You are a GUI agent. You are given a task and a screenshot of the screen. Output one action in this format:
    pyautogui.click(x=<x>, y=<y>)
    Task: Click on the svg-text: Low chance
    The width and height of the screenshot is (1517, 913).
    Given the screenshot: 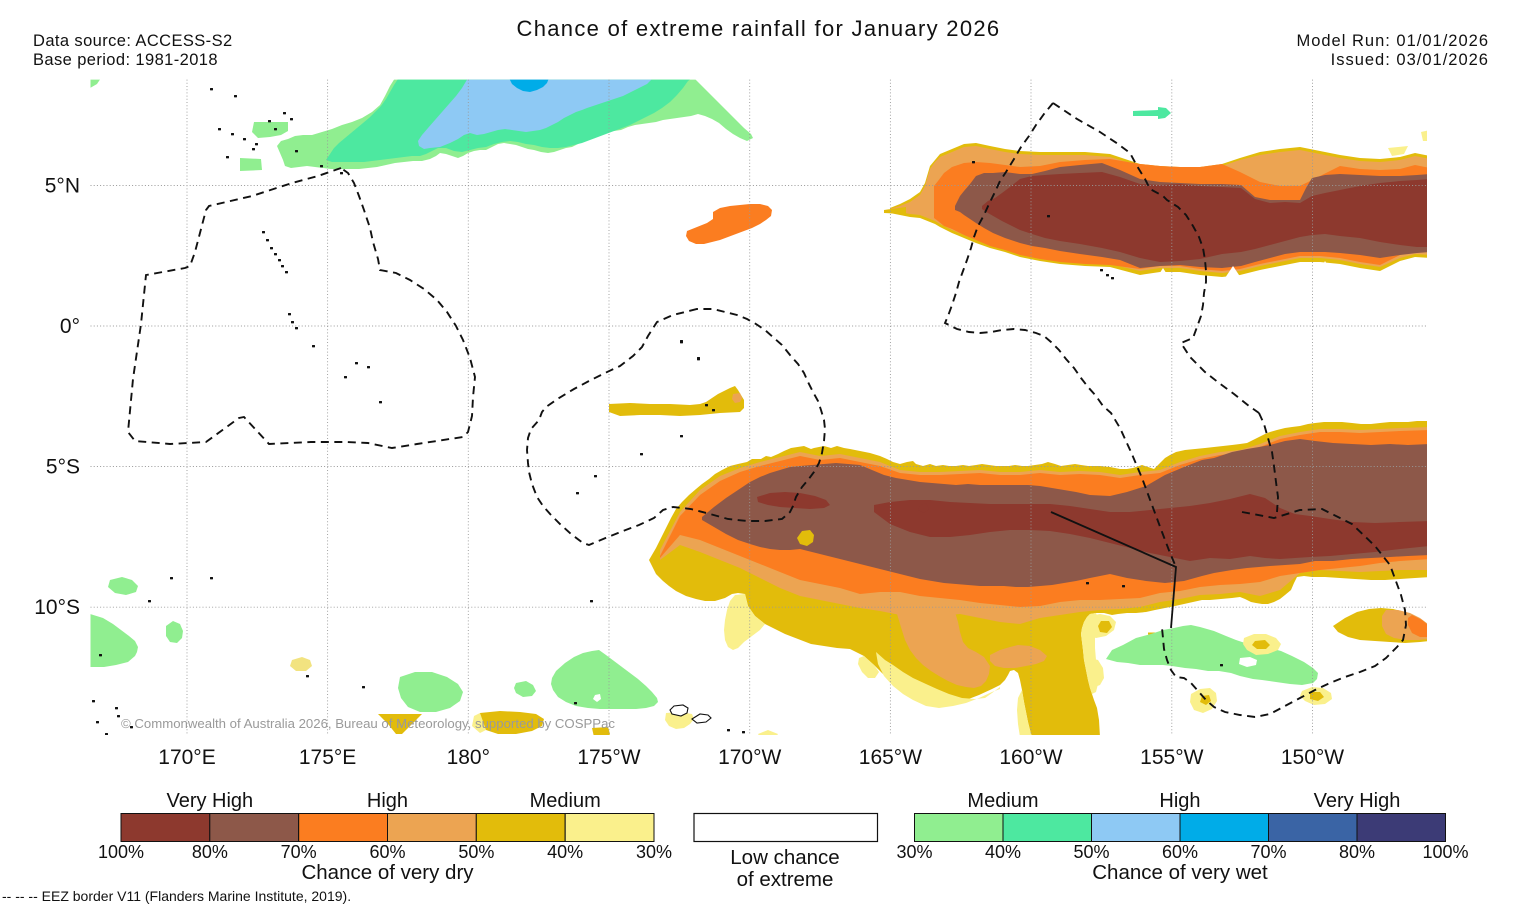 What is the action you would take?
    pyautogui.click(x=784, y=857)
    